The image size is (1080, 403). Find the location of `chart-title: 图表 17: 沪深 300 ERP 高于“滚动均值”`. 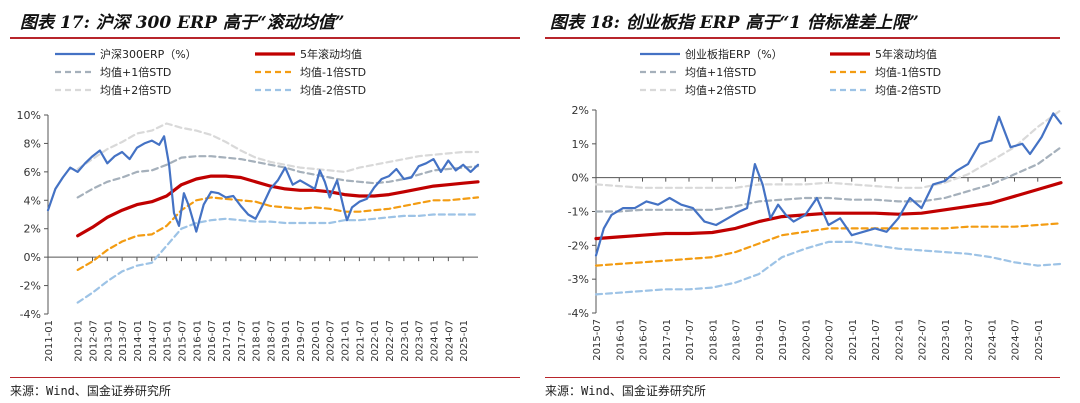

chart-title: 图表 17: 沪深 300 ERP 高于“滚动均值” is located at coordinates (182, 23).